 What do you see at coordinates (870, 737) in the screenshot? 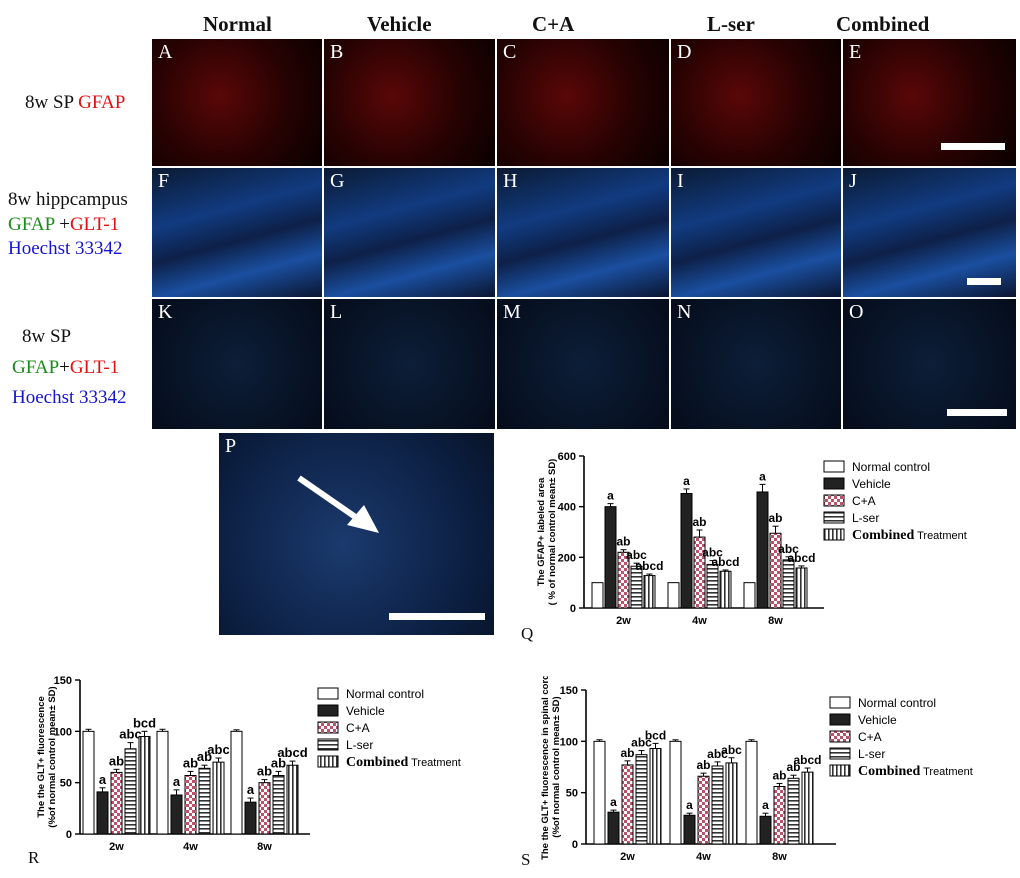
I see `legend-label: C+A` at bounding box center [870, 737].